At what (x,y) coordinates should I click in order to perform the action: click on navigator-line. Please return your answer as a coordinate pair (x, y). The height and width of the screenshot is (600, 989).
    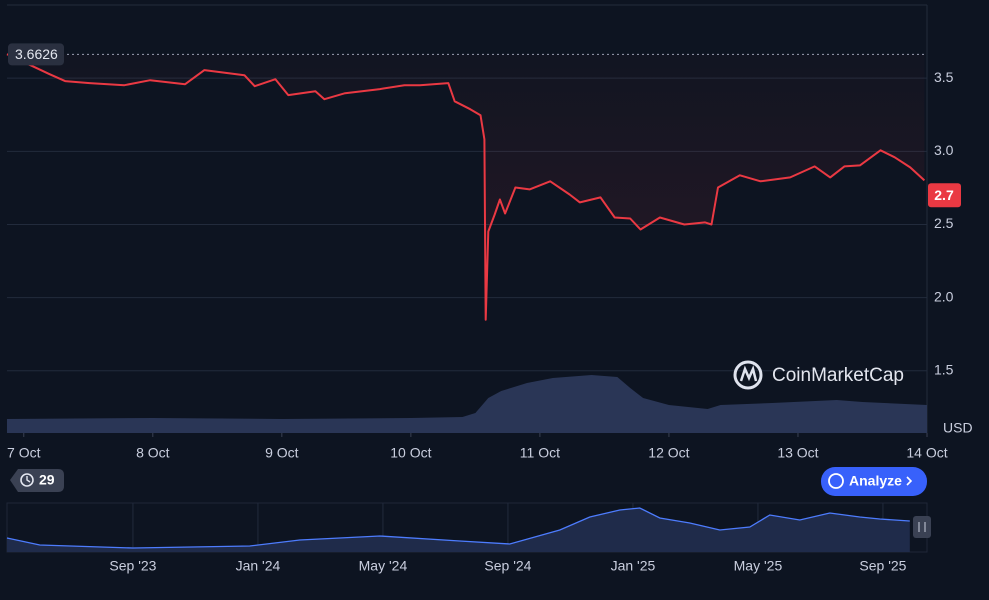
    Looking at the image, I should click on (458, 528).